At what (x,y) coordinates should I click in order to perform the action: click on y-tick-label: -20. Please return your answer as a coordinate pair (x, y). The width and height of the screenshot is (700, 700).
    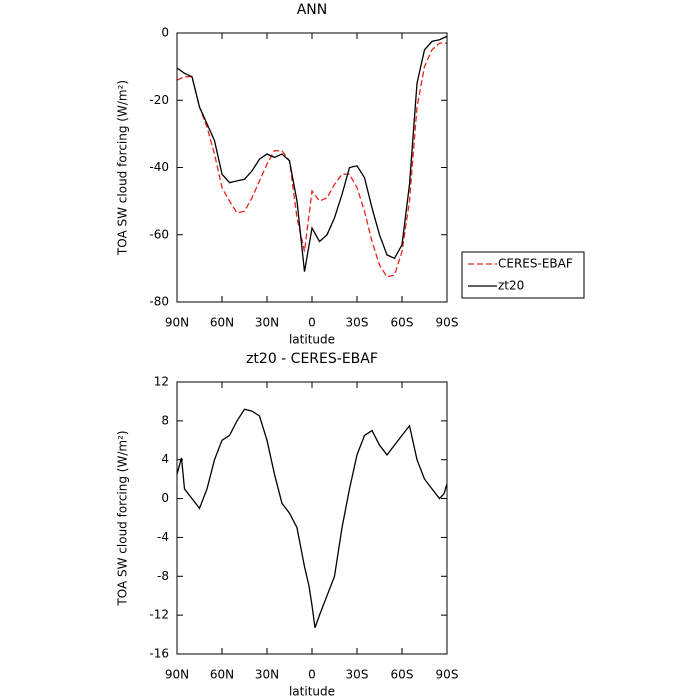
    Looking at the image, I should click on (159, 100).